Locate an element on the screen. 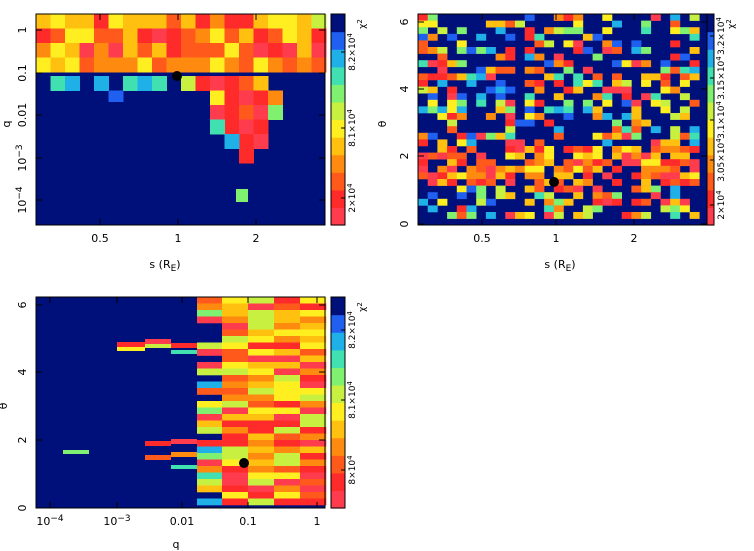 This screenshot has width=754, height=551. x-tick-label: 0.01 is located at coordinates (182, 521).